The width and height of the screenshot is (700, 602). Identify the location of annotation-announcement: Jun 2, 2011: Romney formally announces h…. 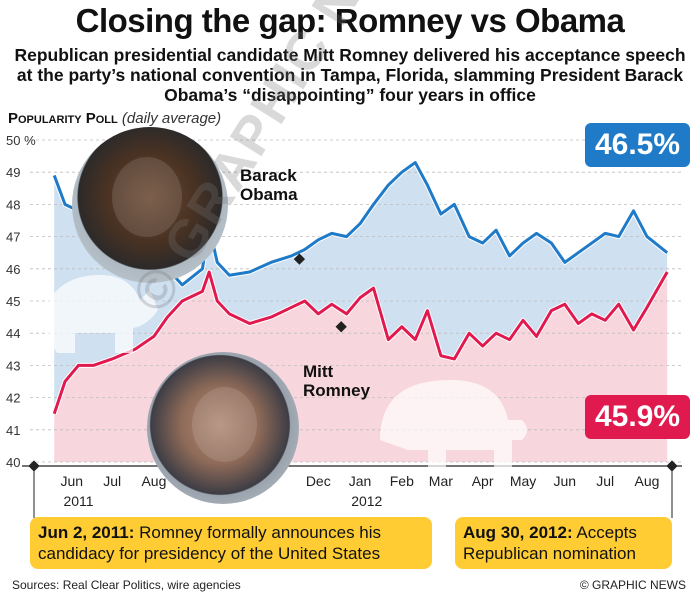
(231, 543).